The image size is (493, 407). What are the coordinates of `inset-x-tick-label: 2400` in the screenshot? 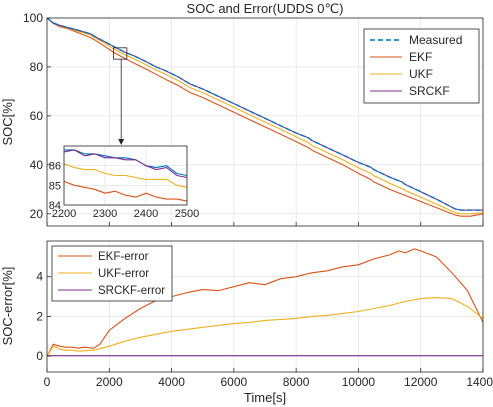 It's located at (146, 214).